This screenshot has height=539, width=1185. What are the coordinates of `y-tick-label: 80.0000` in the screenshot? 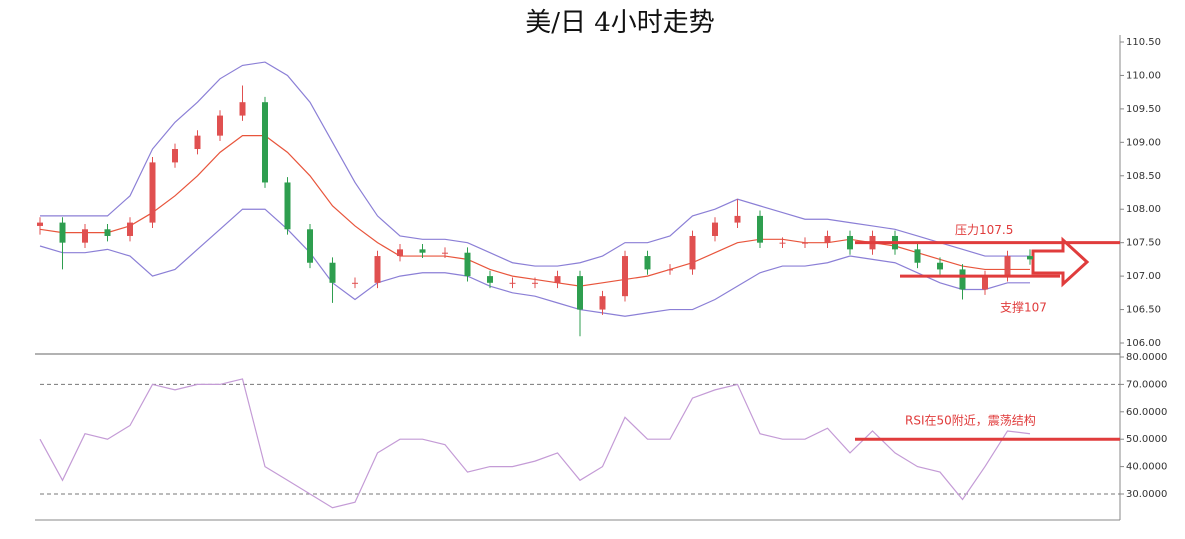 It's located at (1146, 357).